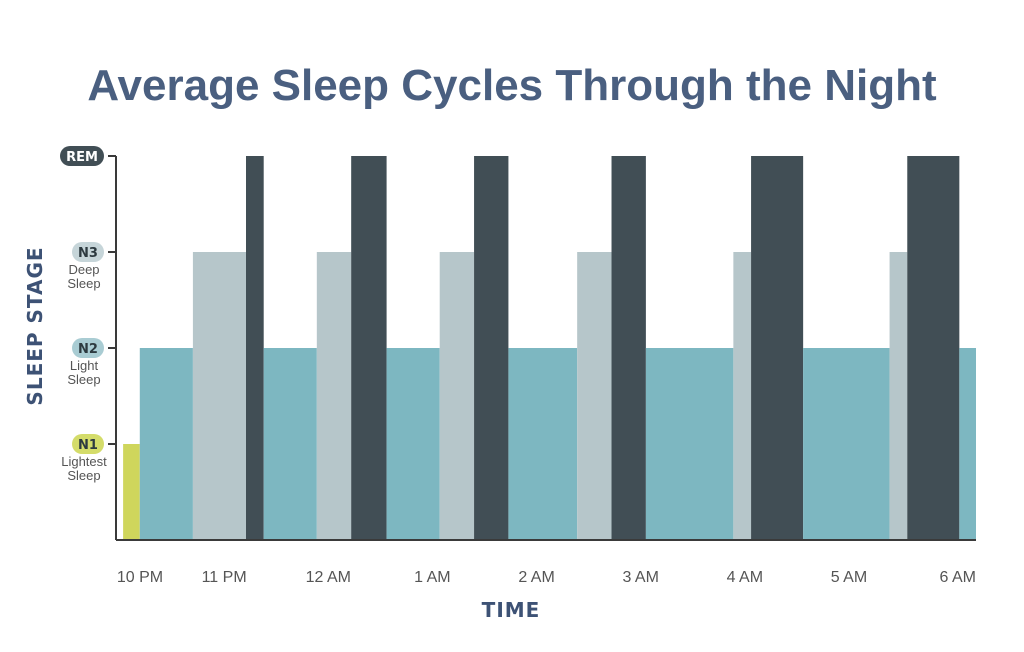 The width and height of the screenshot is (1024, 652). What do you see at coordinates (958, 577) in the screenshot?
I see `x-tick-label-8: 6 AM` at bounding box center [958, 577].